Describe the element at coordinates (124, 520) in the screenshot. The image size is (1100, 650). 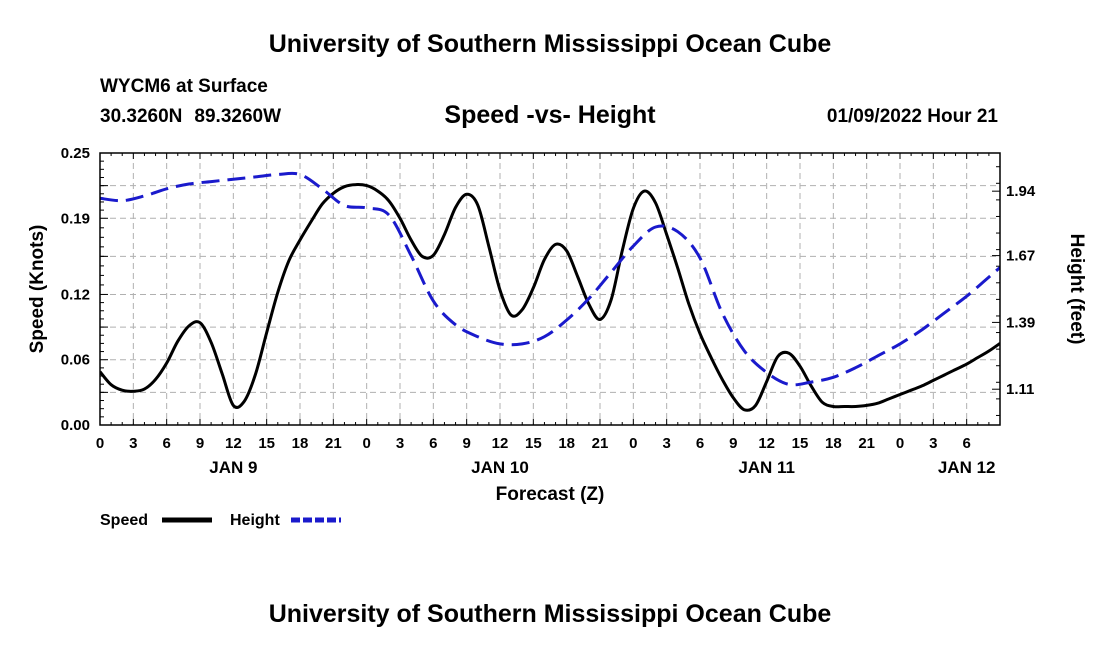
I see `legend-speed-label: Speed` at that location.